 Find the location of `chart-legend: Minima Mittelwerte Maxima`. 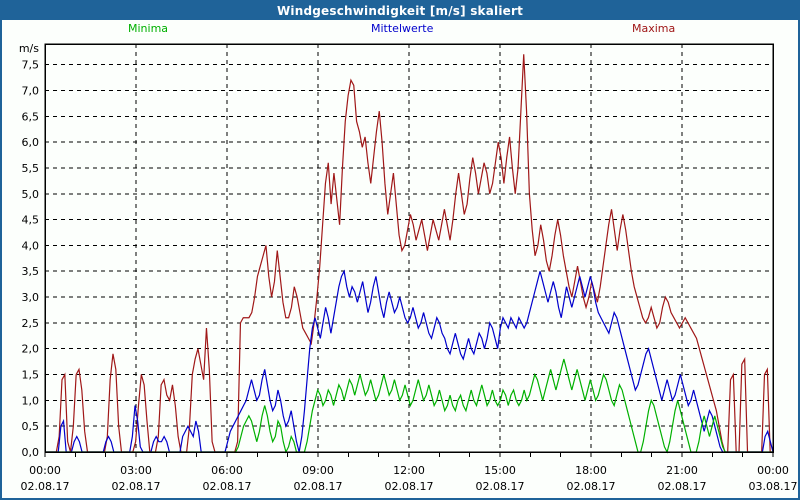

chart-legend: Minima Mittelwerte Maxima is located at coordinates (400, 31).